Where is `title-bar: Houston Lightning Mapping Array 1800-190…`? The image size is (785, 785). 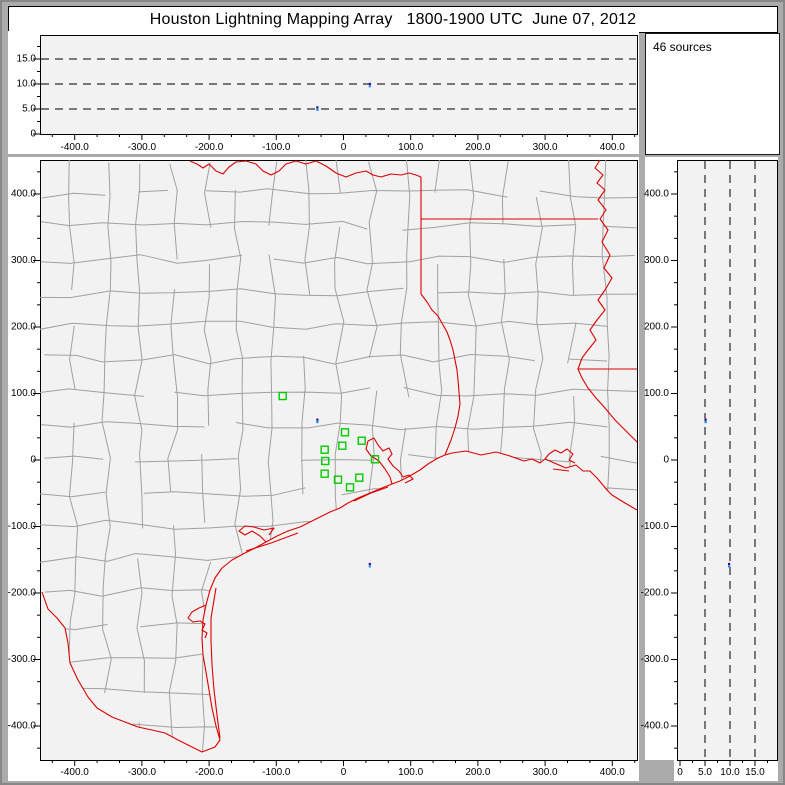
title-bar: Houston Lightning Mapping Array 1800-190… is located at coordinates (393, 19).